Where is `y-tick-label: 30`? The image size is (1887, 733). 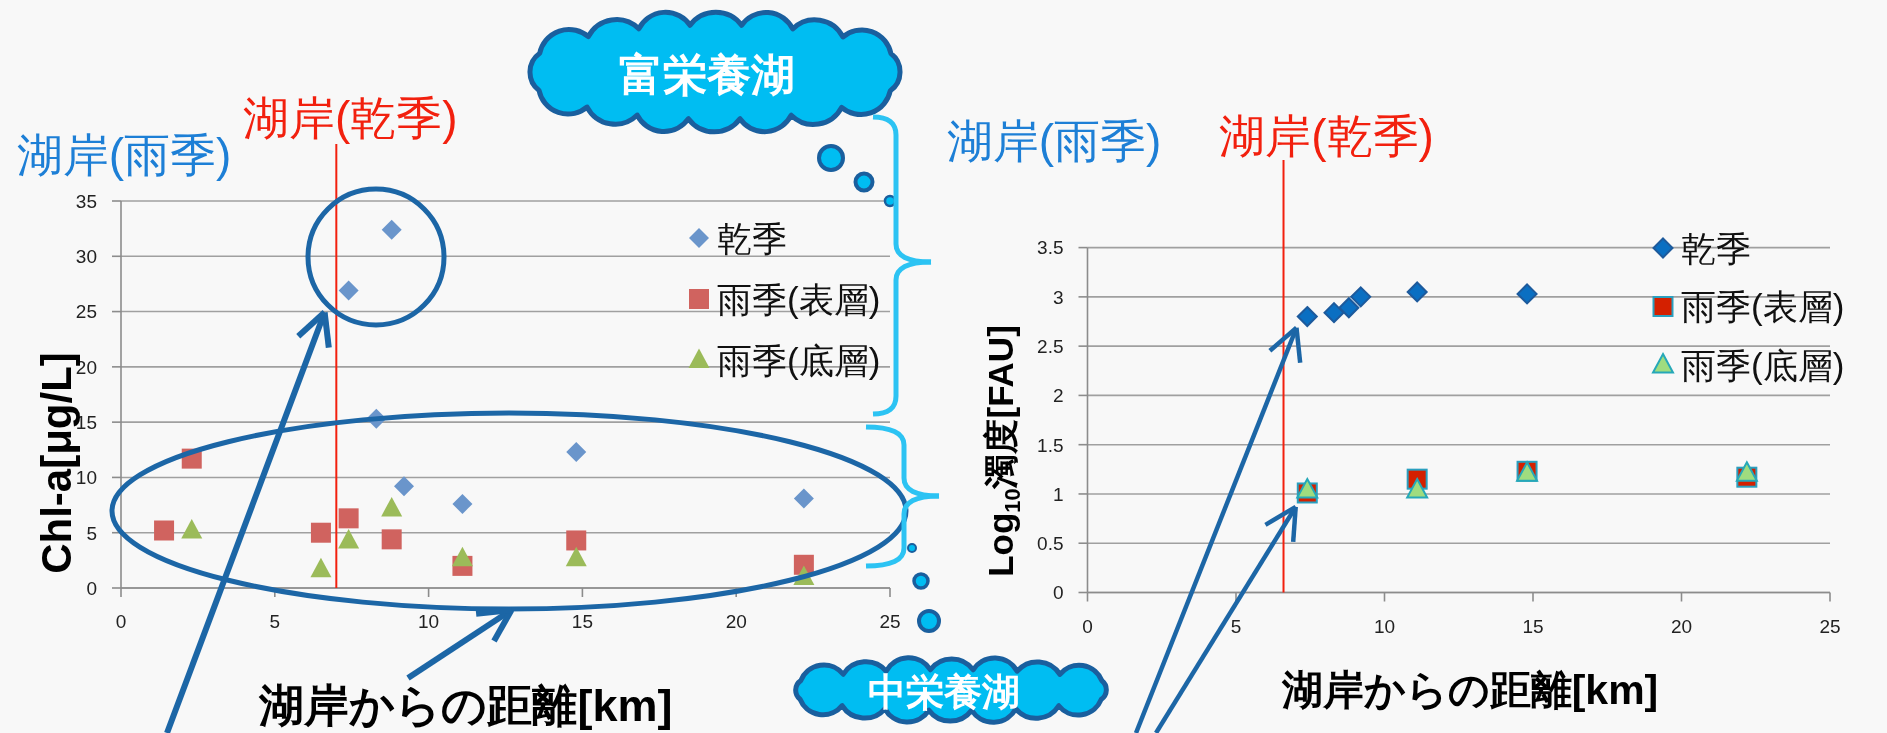
y-tick-label: 30 is located at coordinates (86, 257).